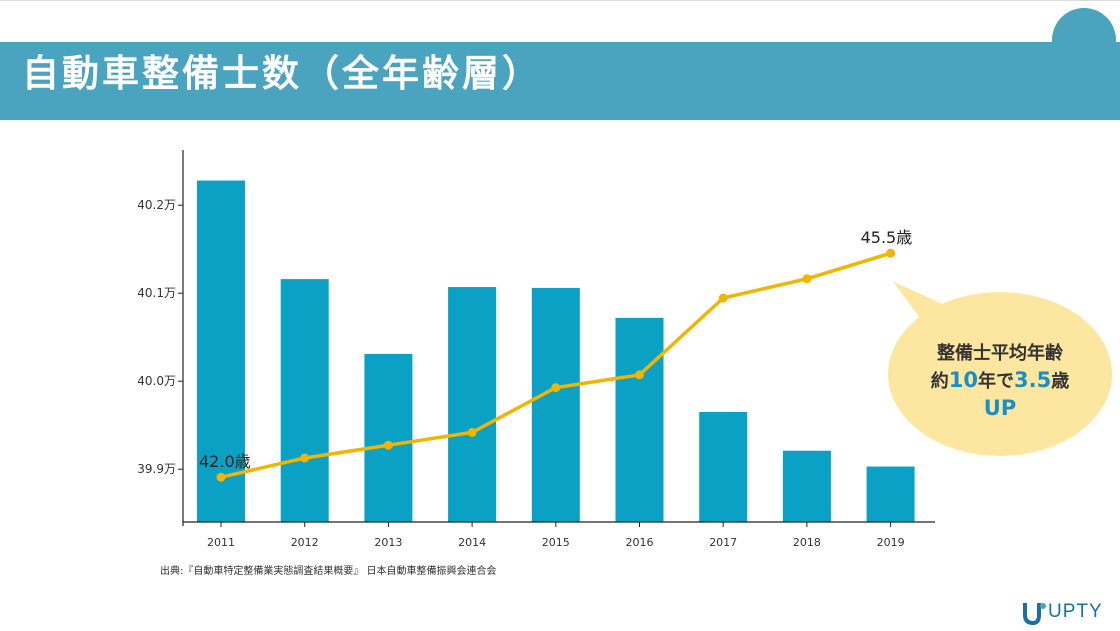 The height and width of the screenshot is (631, 1120). What do you see at coordinates (472, 432) in the screenshot?
I see `age-point-2014` at bounding box center [472, 432].